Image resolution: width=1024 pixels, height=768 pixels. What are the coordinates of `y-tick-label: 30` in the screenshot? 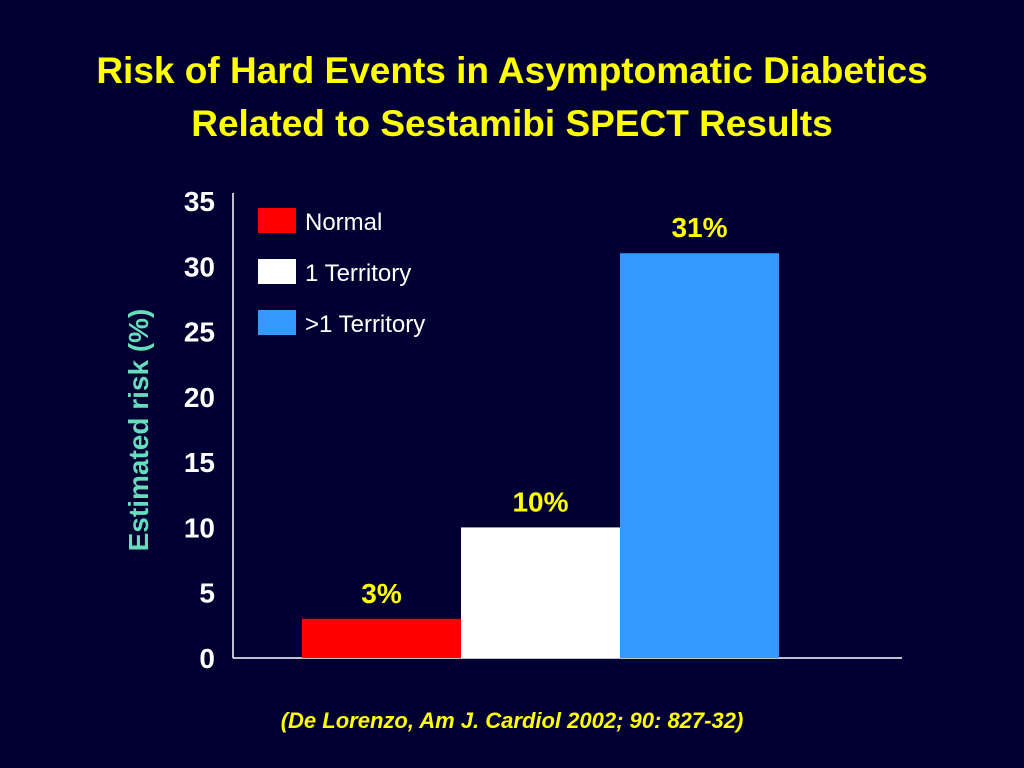 It's located at (199, 266).